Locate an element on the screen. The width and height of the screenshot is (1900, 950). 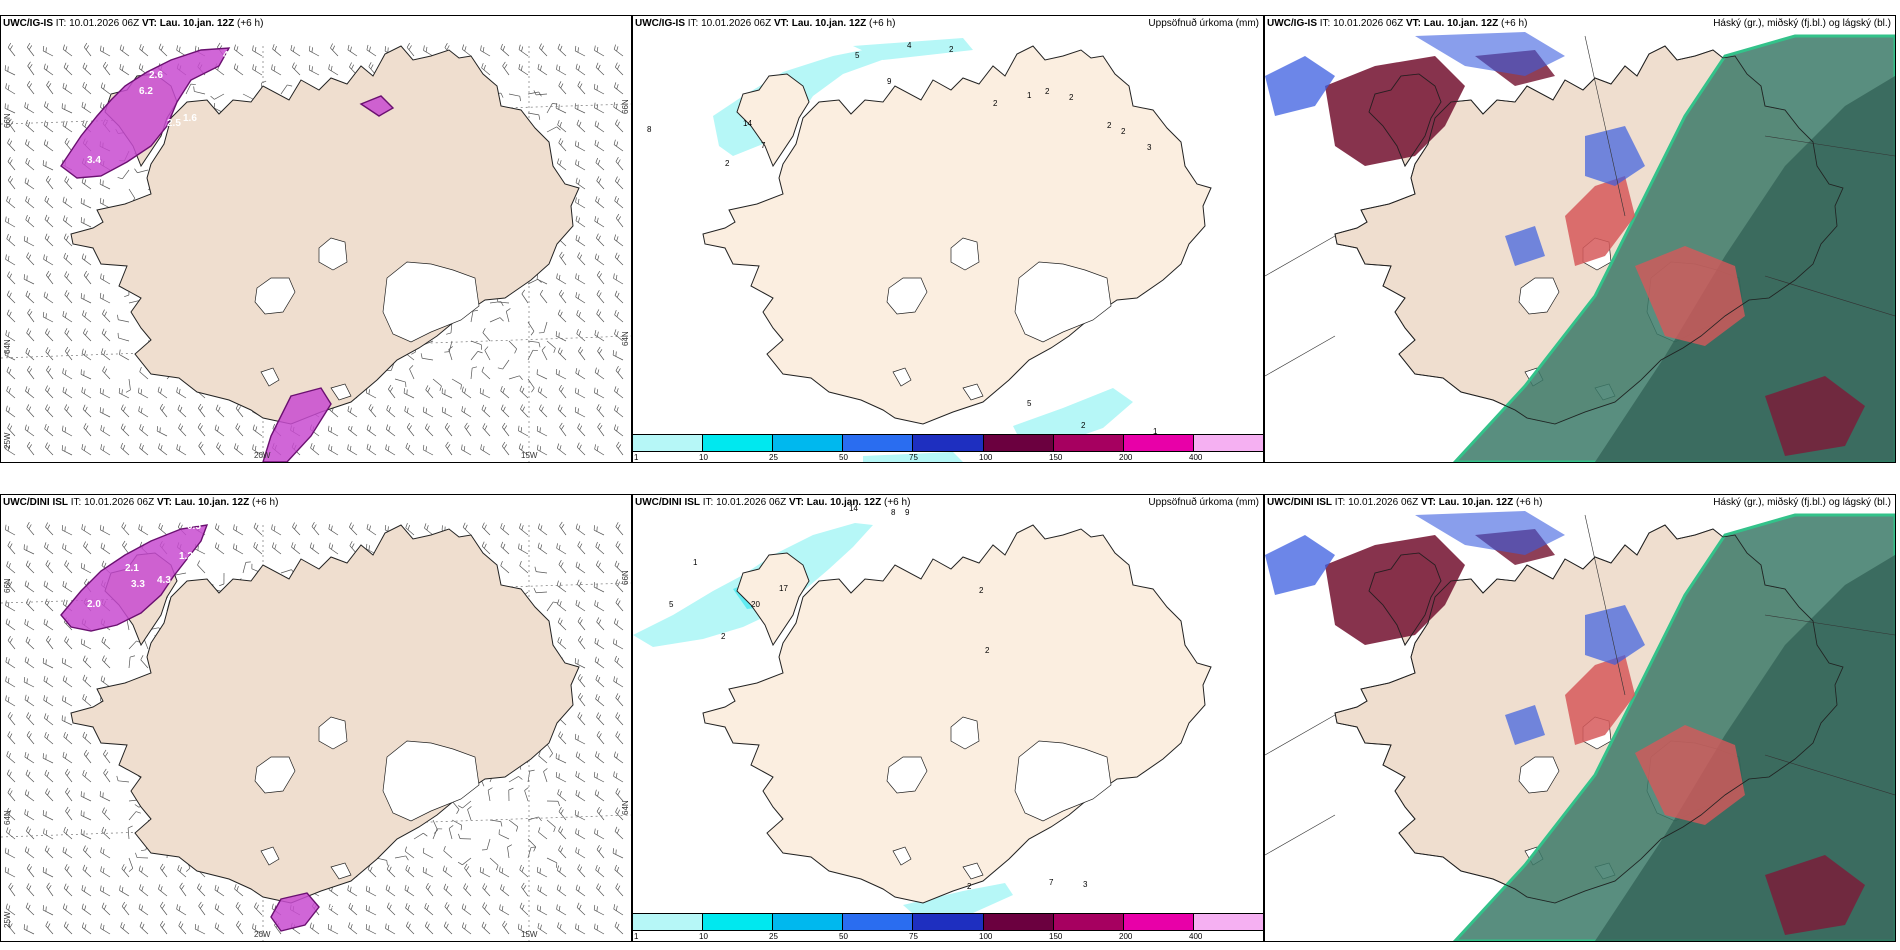
colorbar-segment is located at coordinates (808, 443).